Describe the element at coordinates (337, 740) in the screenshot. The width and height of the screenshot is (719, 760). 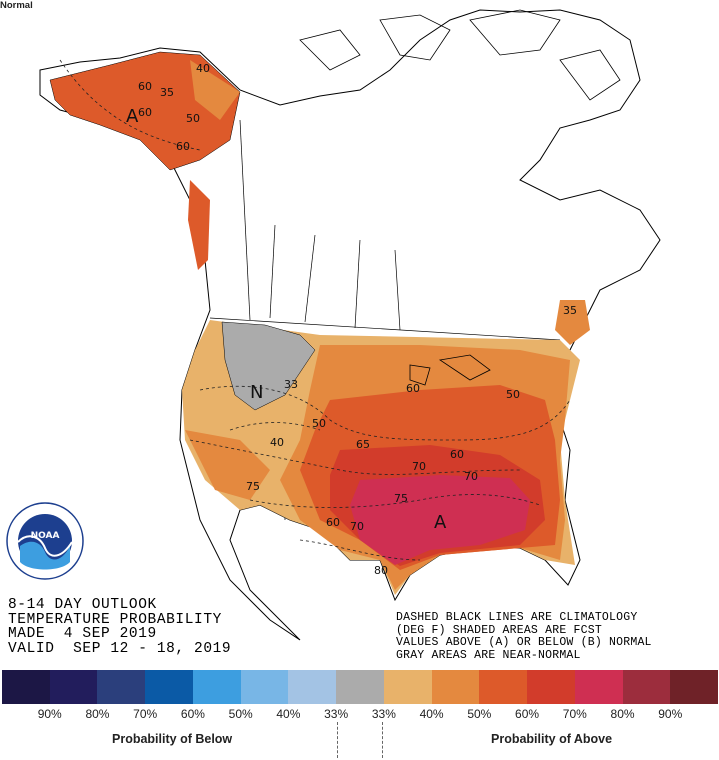
I see `normal-divider-left` at that location.